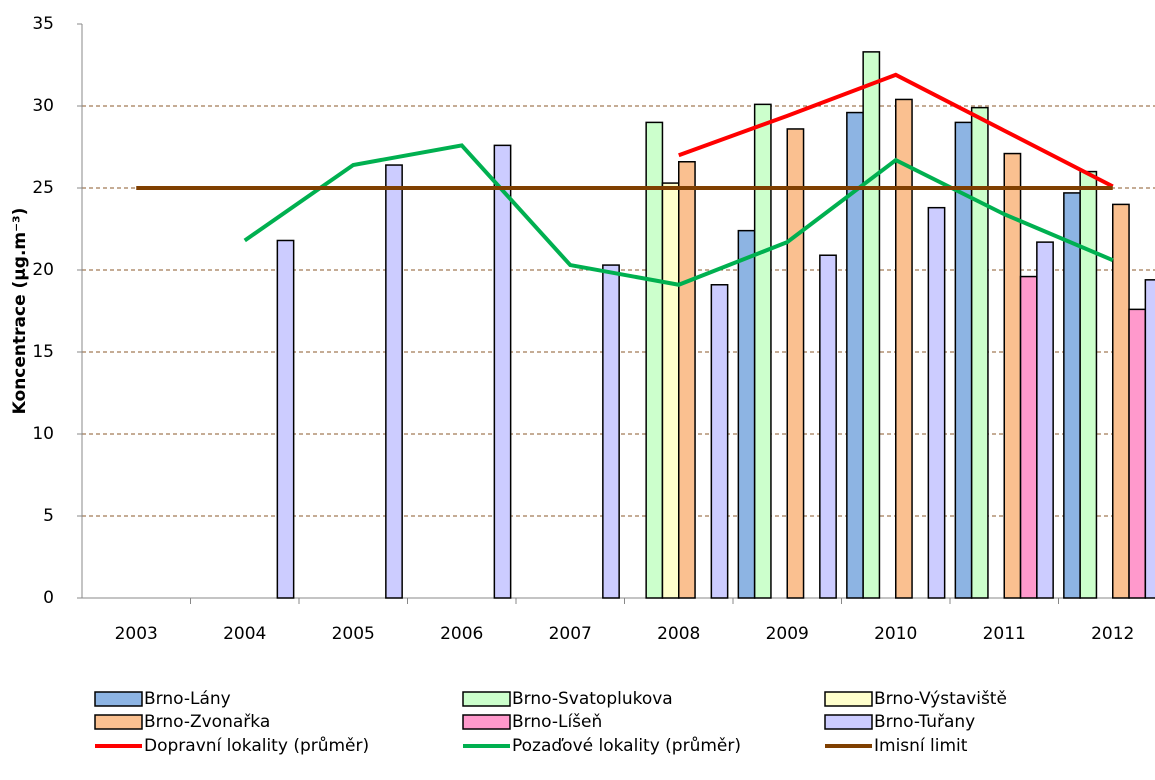 The image size is (1155, 780). What do you see at coordinates (570, 634) in the screenshot?
I see `x-tick-label: 2007` at bounding box center [570, 634].